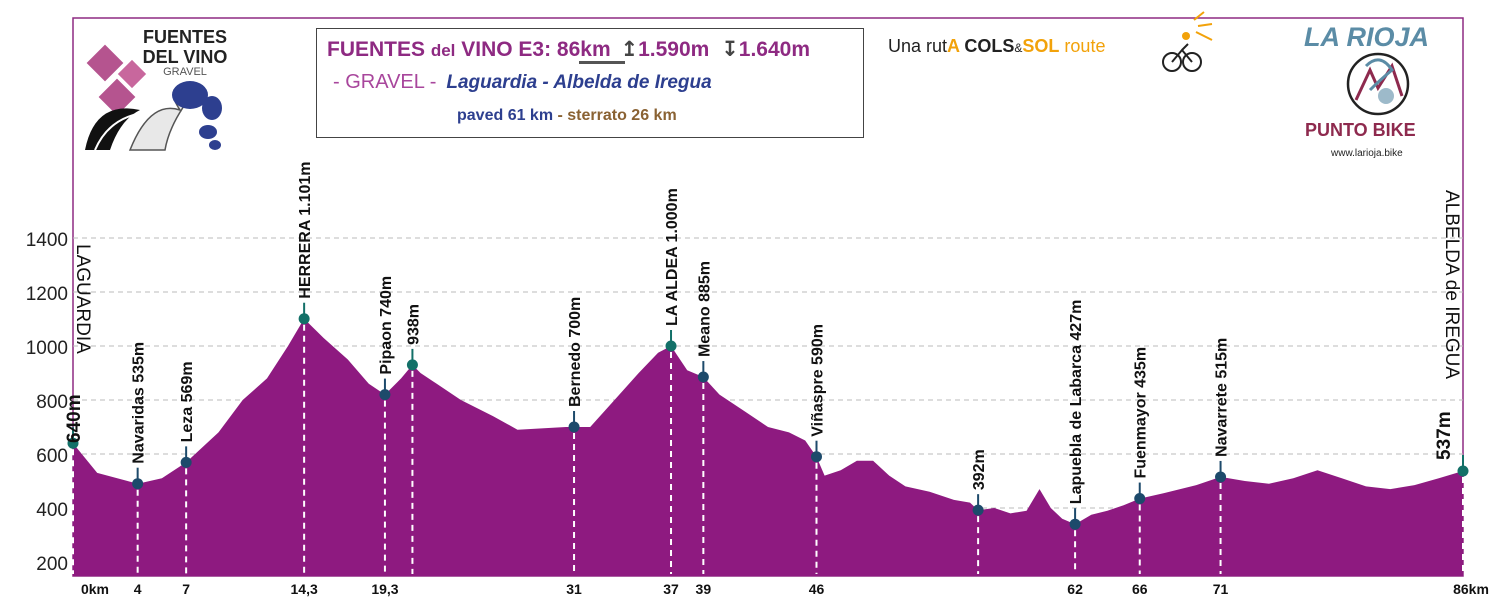  Describe the element at coordinates (47, 240) in the screenshot. I see `y-tick-label: 1400` at that location.